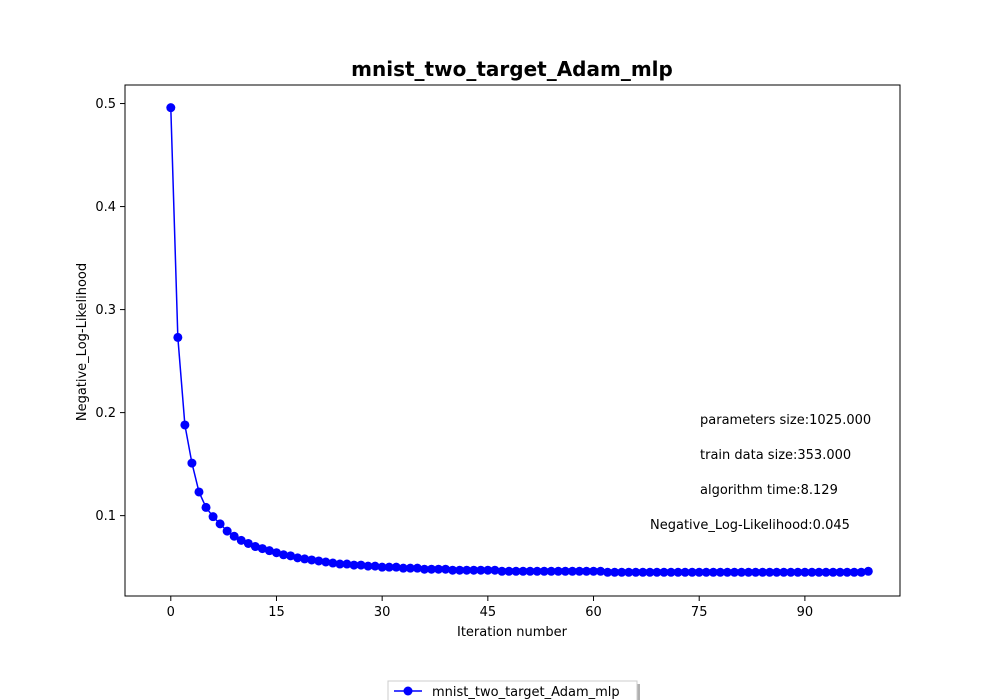 Image resolution: width=1000 pixels, height=700 pixels. Describe the element at coordinates (526, 692) in the screenshot. I see `legend-series-label: mnist_two_target_Adam_mlp` at that location.